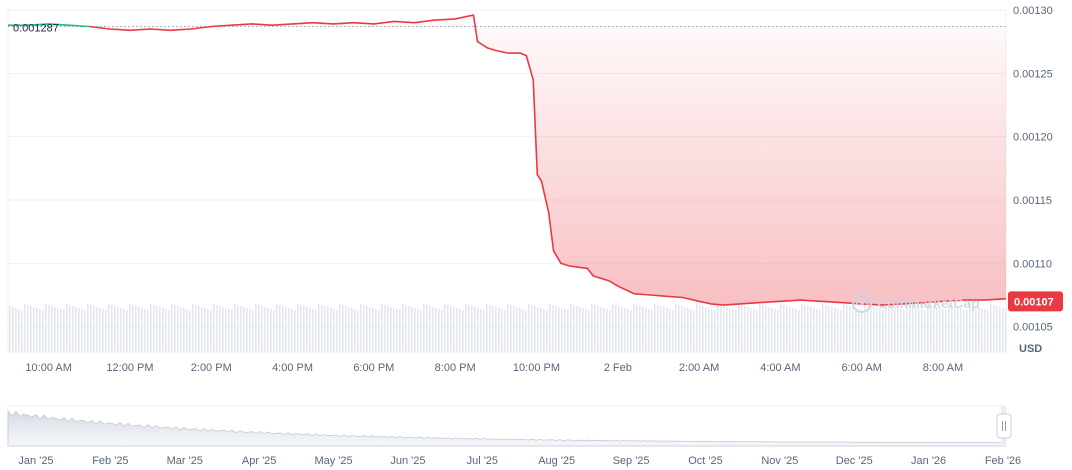  Describe the element at coordinates (49, 25) in the screenshot. I see `price-line-up` at that location.